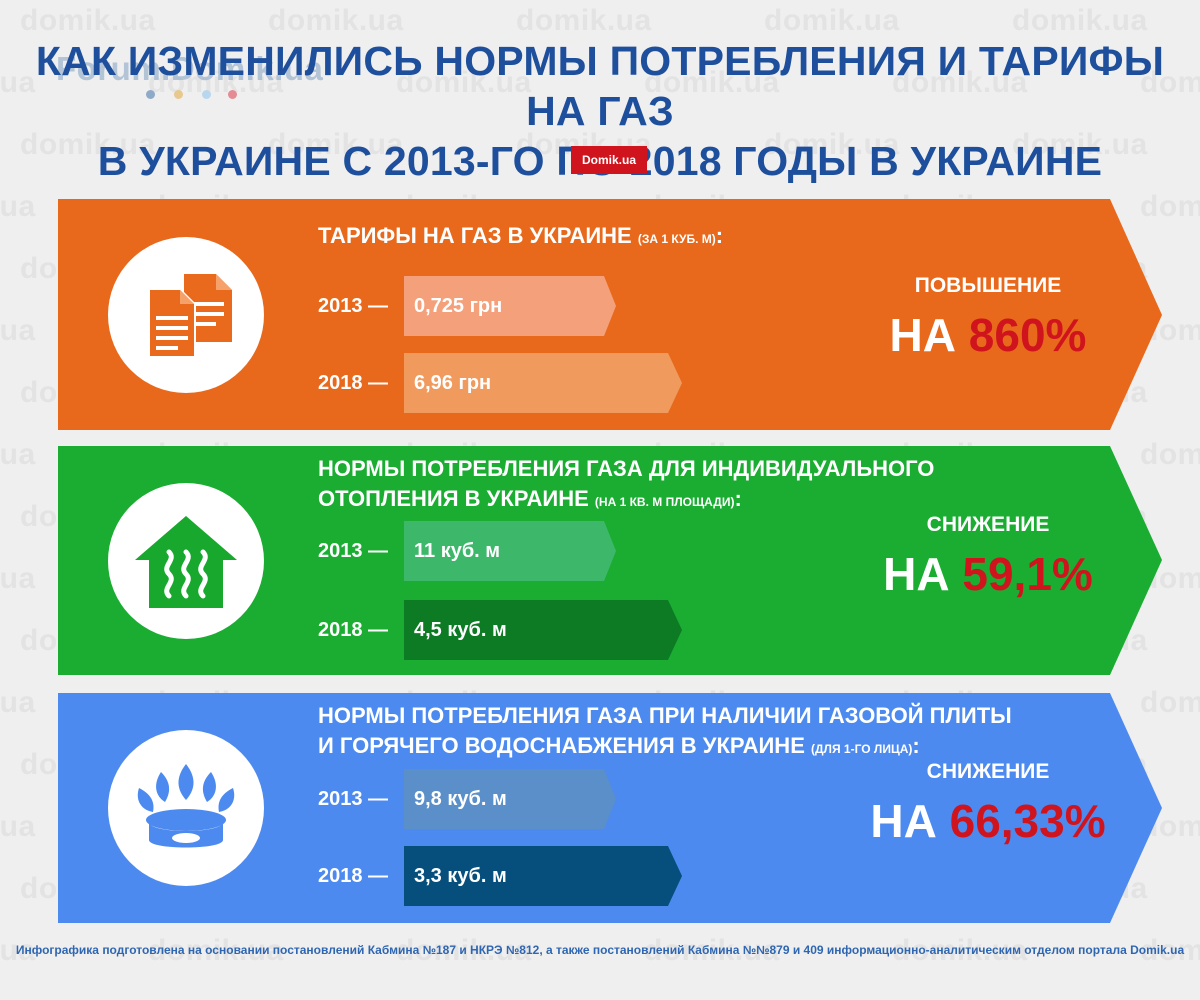  I want to click on change-value: НА 66,33%, so click(988, 821).